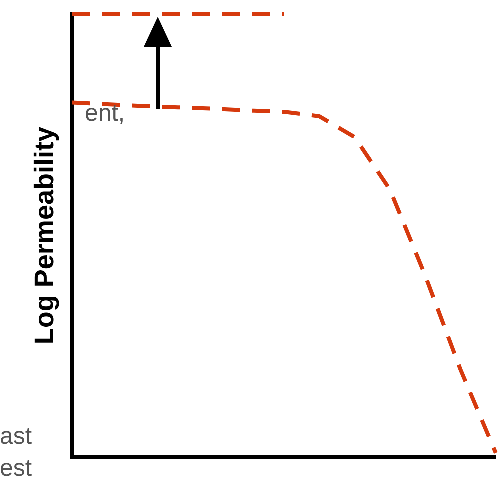 The image size is (499, 482). What do you see at coordinates (45, 236) in the screenshot?
I see `y-axis-title: Log Permeability` at bounding box center [45, 236].